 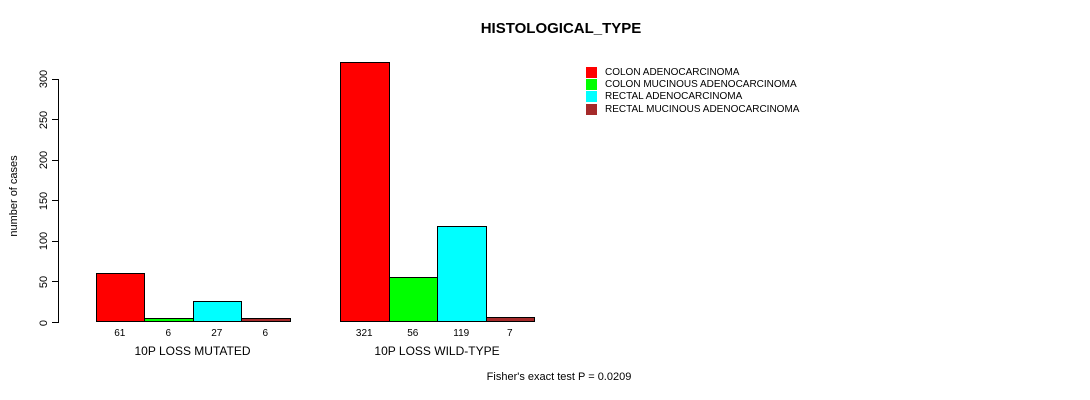 What do you see at coordinates (192, 351) in the screenshot?
I see `x-axis-category-label: 10P LOSS MUTATED` at bounding box center [192, 351].